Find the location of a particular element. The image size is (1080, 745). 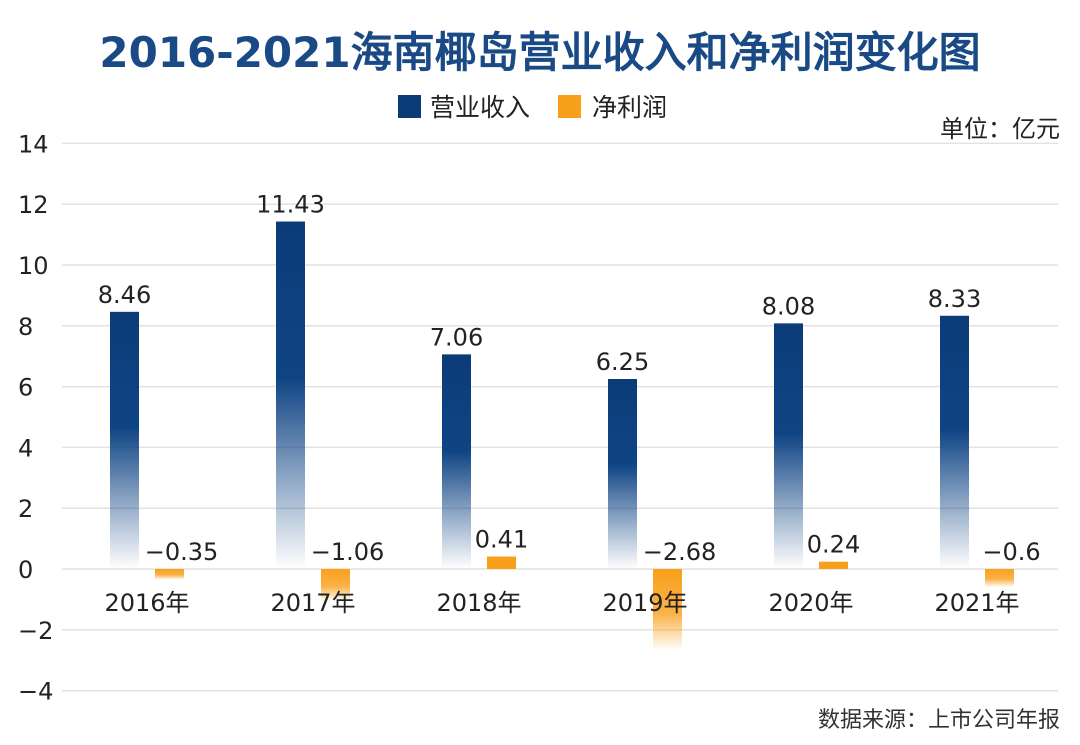

y-tick-label: 12 is located at coordinates (33, 205).